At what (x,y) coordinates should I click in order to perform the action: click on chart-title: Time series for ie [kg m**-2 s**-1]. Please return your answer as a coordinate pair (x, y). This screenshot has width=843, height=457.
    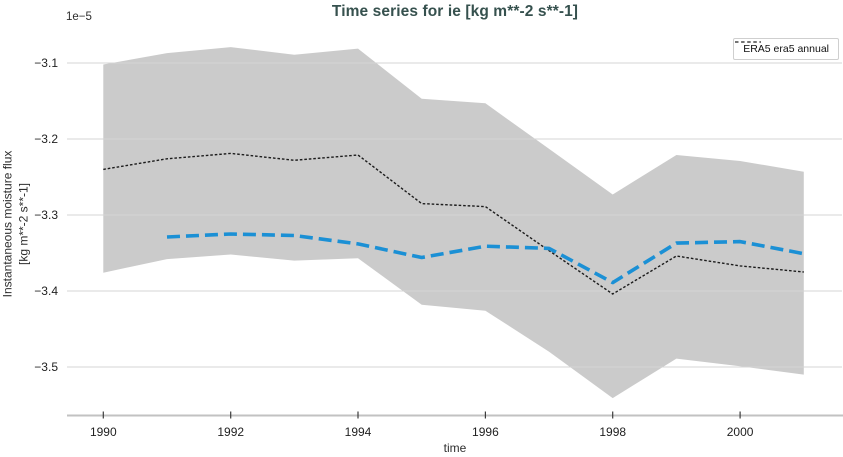
    Looking at the image, I should click on (455, 11).